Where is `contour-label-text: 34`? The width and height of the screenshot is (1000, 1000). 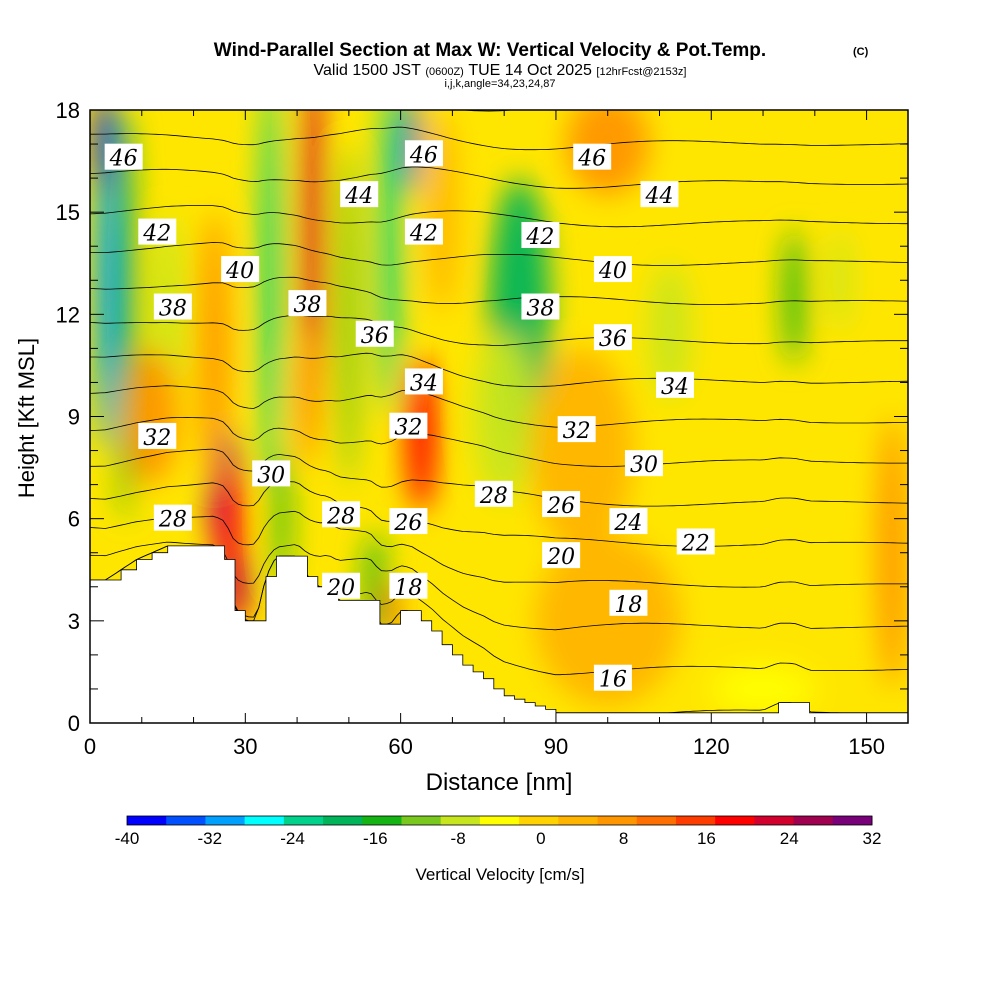
contour-label-text: 34 is located at coordinates (675, 387).